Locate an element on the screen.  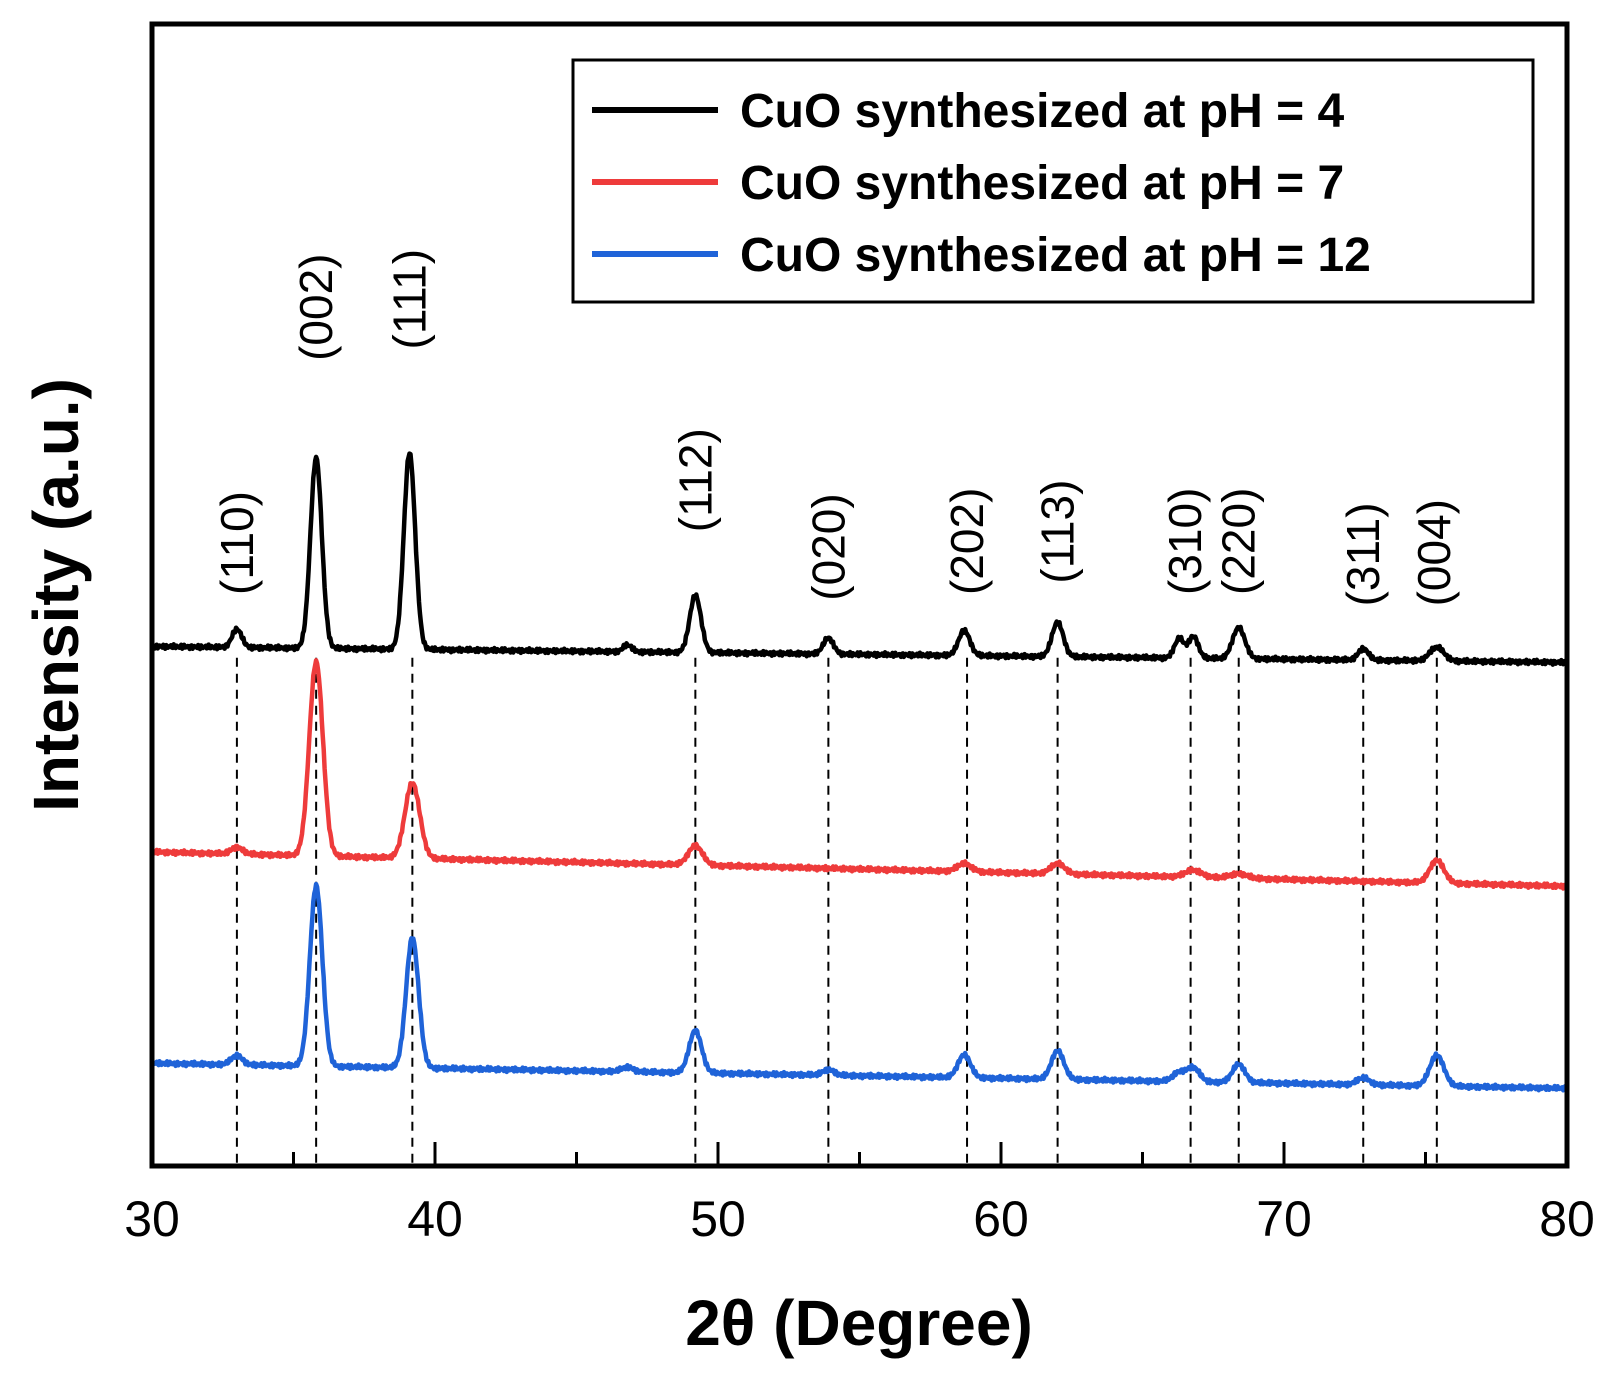
legend-label-cuo-synthesized-at-ph-12: CuO synthesized at pH = 12 is located at coordinates (1055, 255).